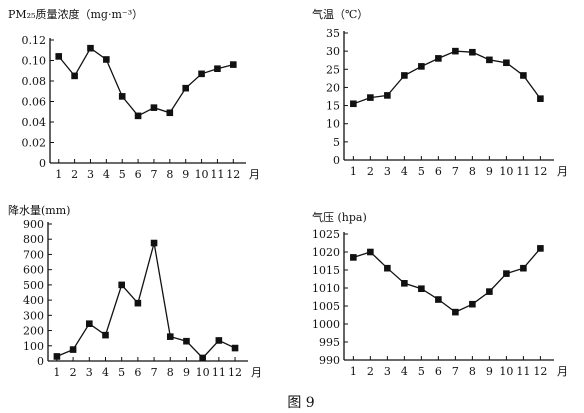 Image resolution: width=584 pixels, height=413 pixels. What do you see at coordinates (300, 403) in the screenshot?
I see `figure-caption: 图 9` at bounding box center [300, 403].